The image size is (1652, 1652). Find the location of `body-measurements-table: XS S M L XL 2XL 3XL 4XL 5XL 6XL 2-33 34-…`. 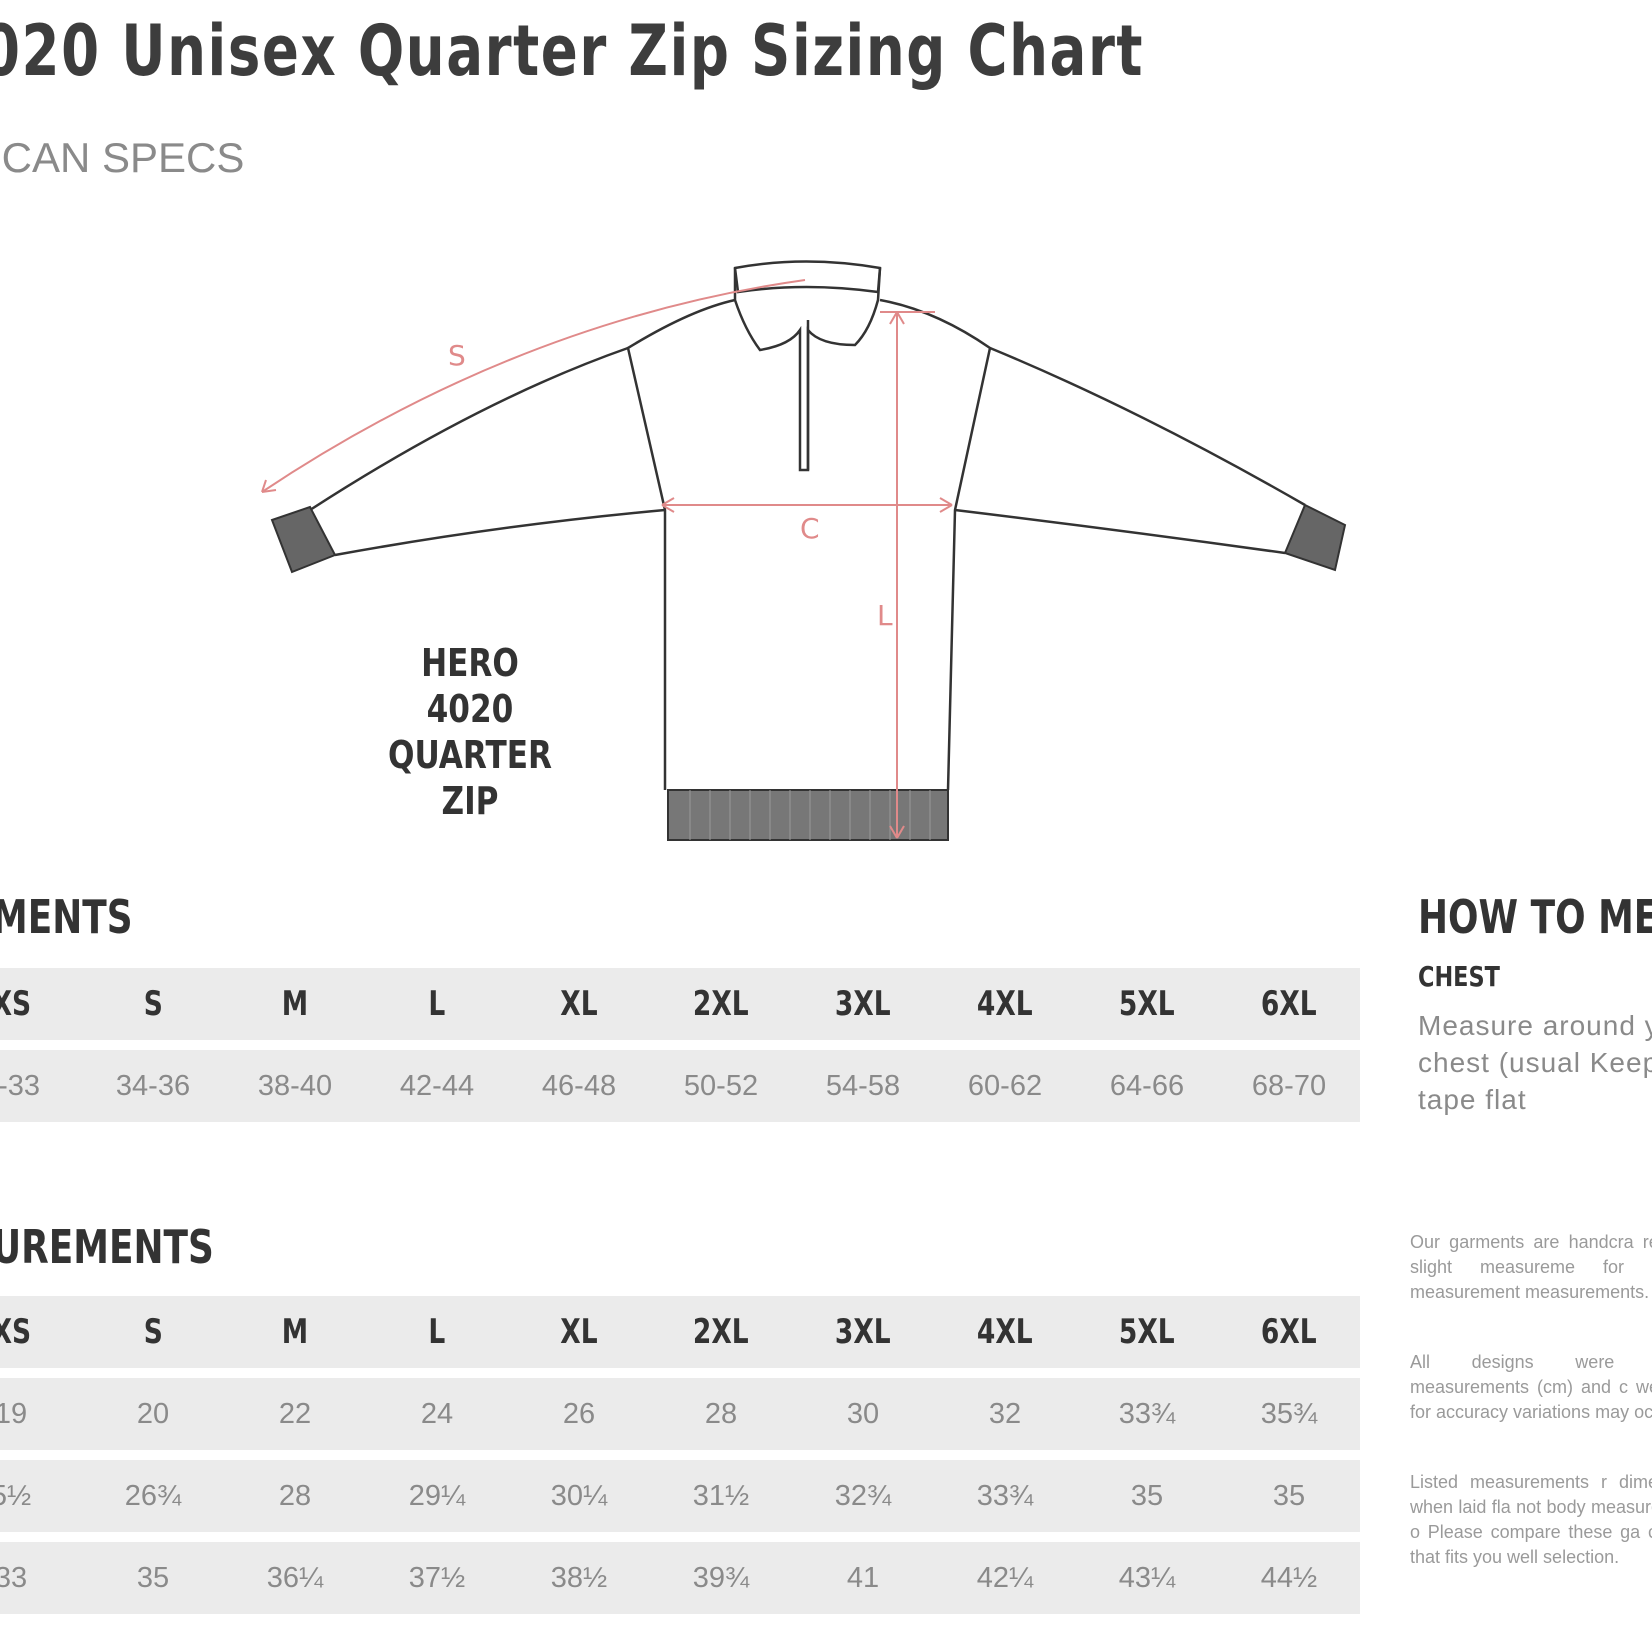

body-measurements-table: XS S M L XL 2XL 3XL 4XL 5XL 6XL 2-33 34-… is located at coordinates (680, 1045).